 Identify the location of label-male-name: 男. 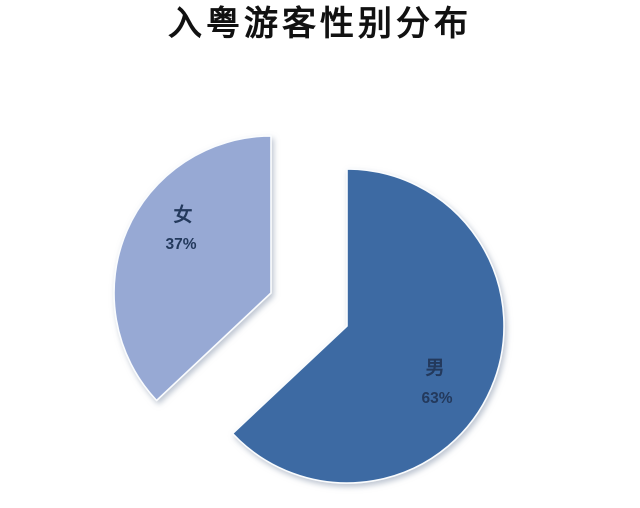
(434, 368).